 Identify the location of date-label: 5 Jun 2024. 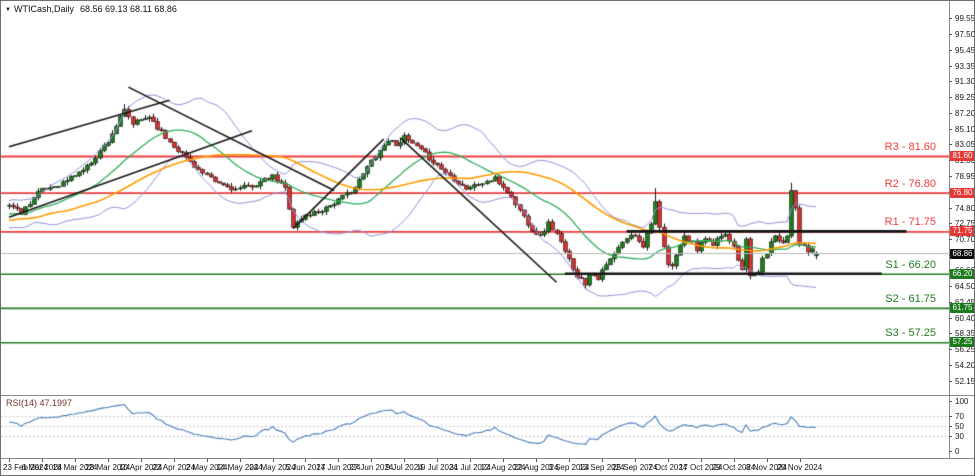
(305, 467).